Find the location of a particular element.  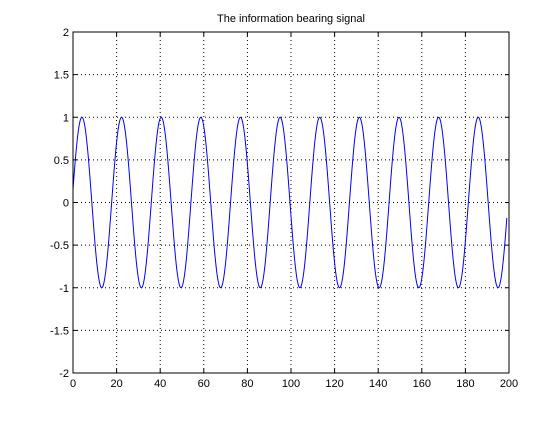

y-tick-label: 1.5 is located at coordinates (61, 76).